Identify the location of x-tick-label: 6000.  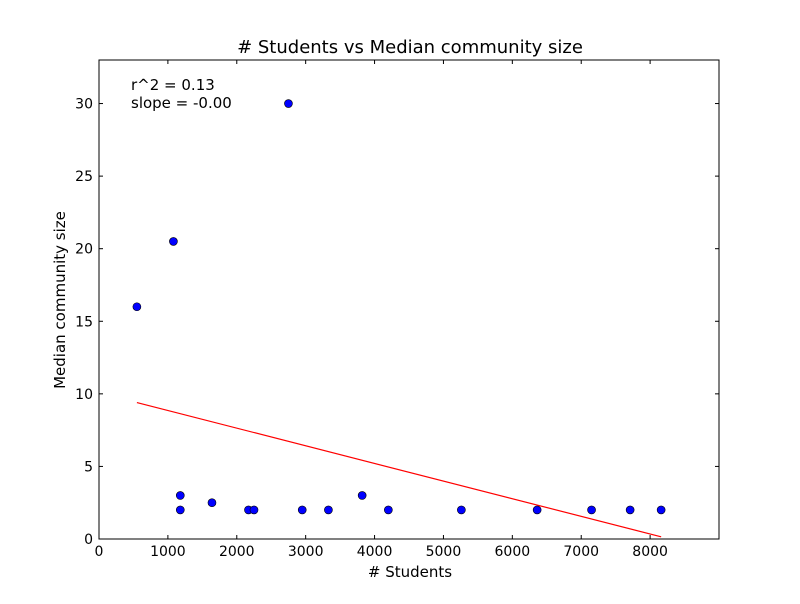
(513, 552).